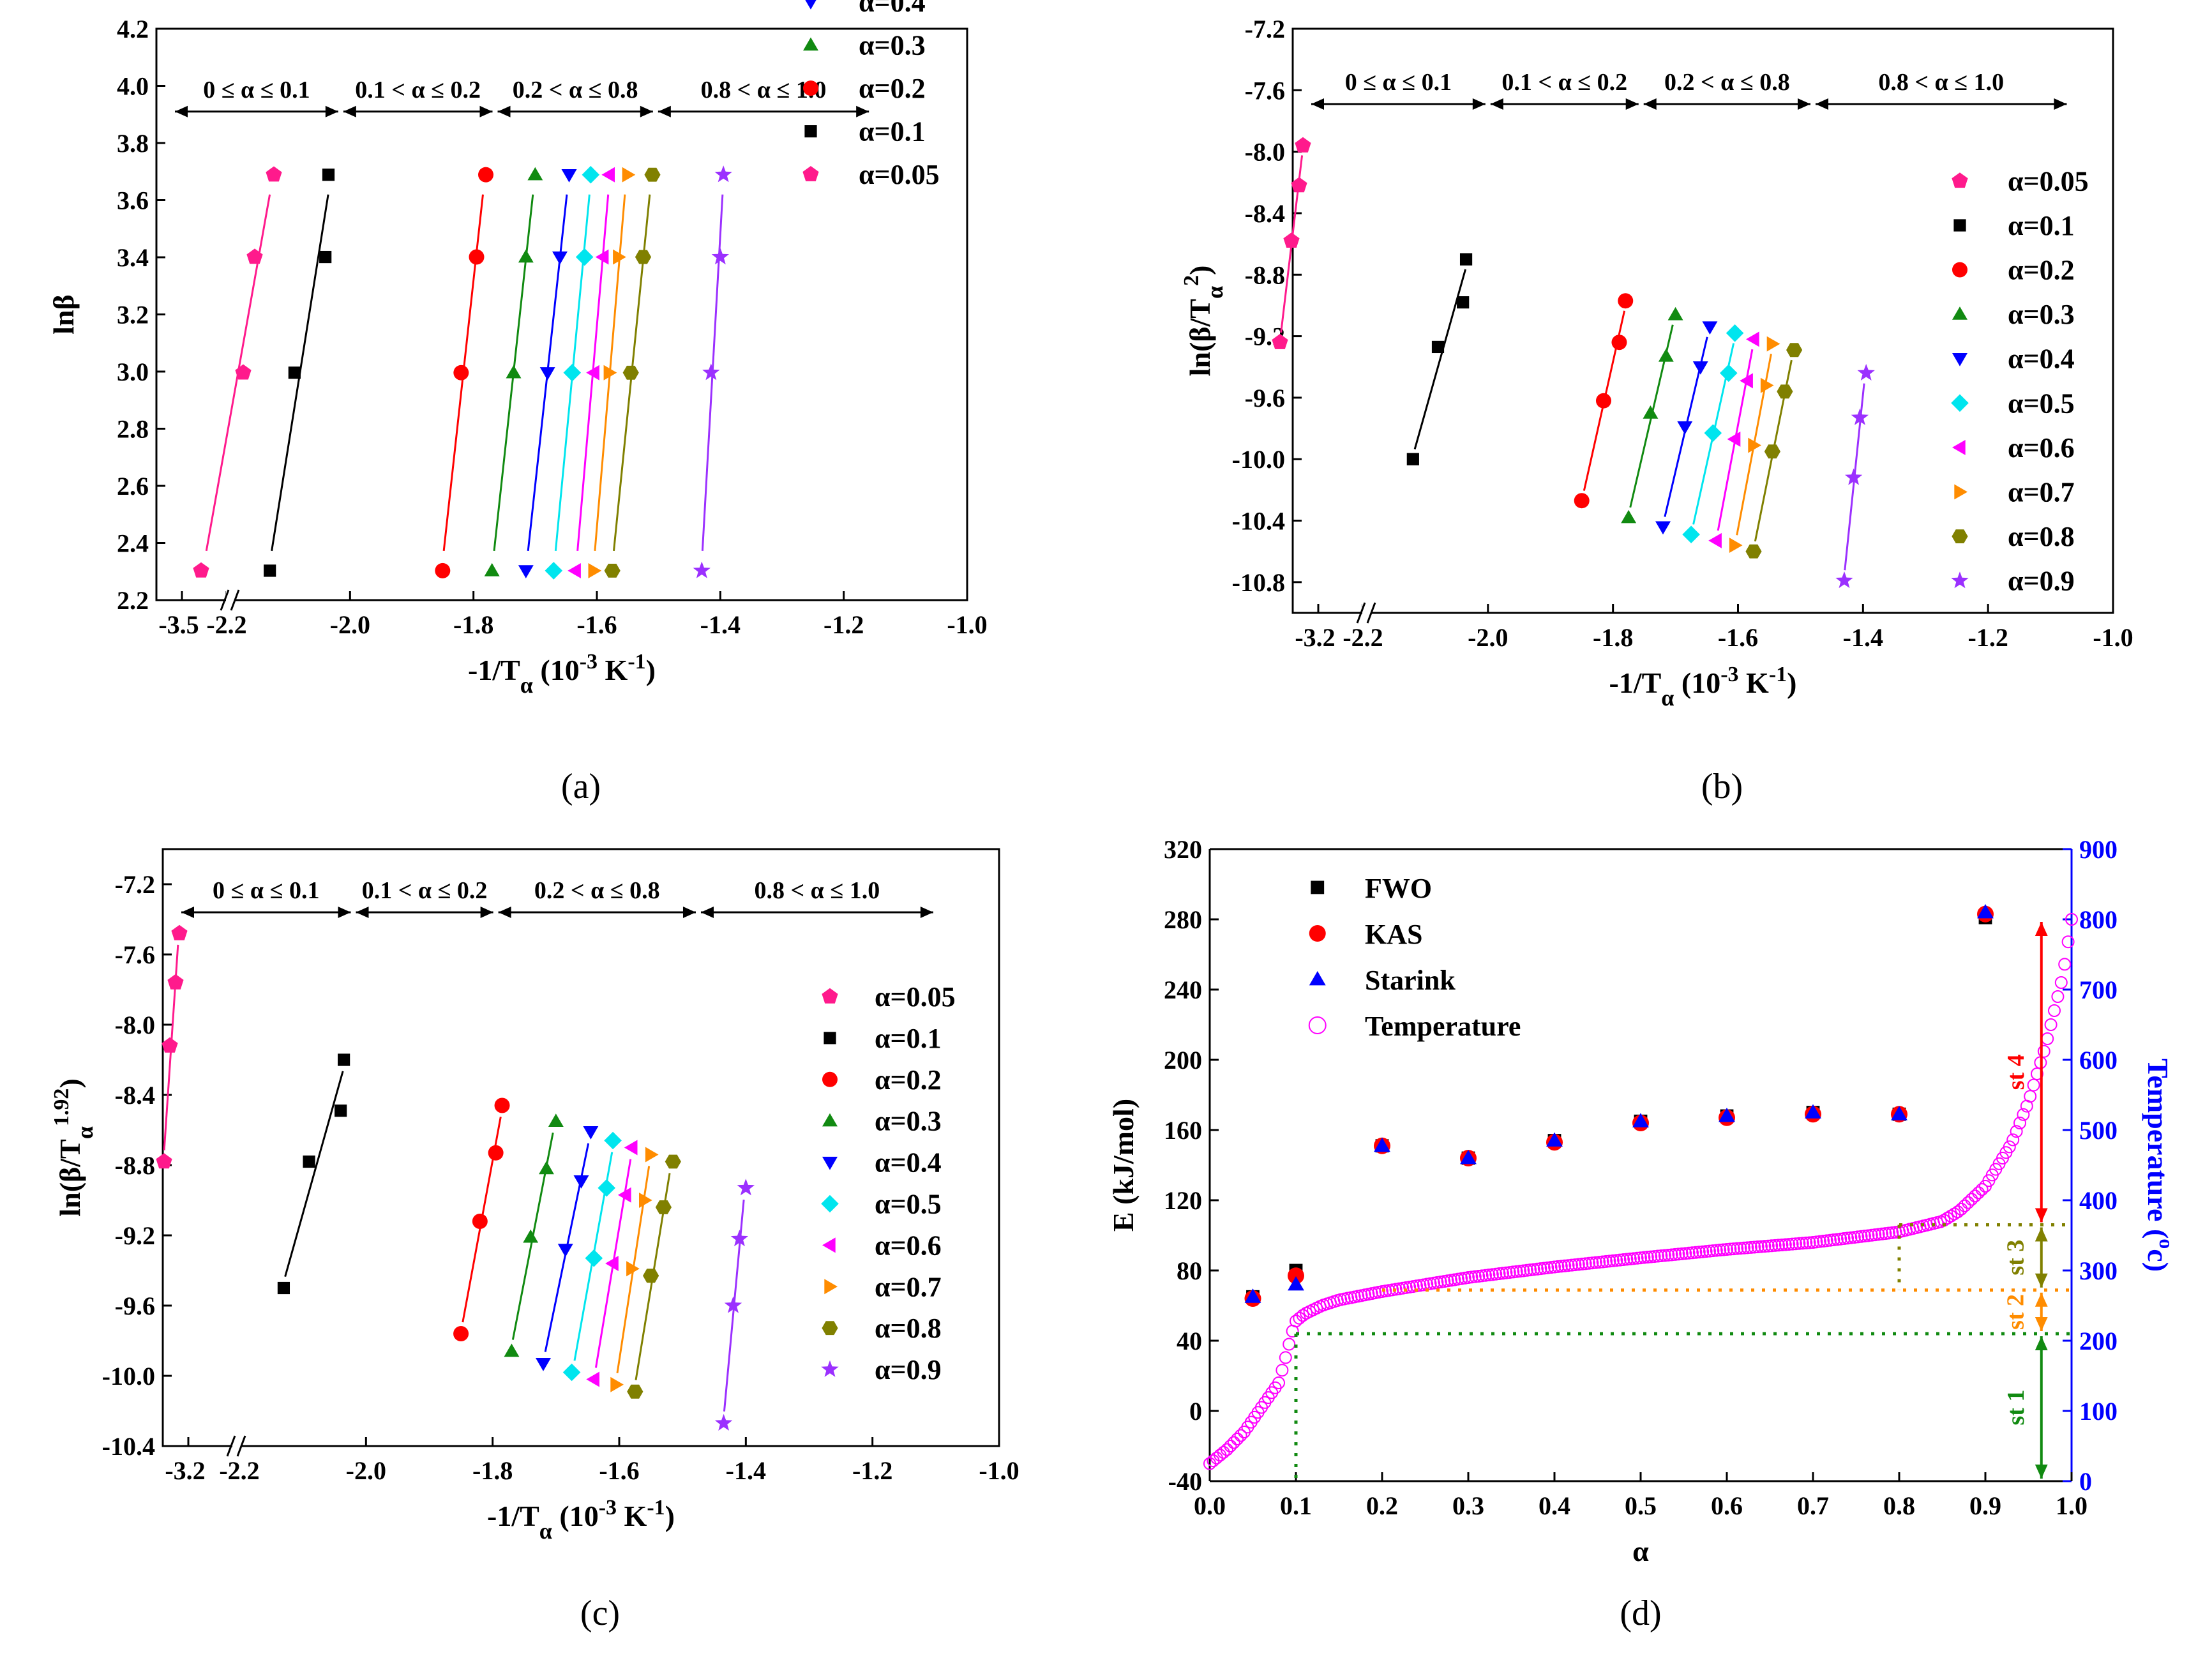 The image size is (2212, 1658). Describe the element at coordinates (492, 1470) in the screenshot. I see `x-tick-label: -1.8` at that location.